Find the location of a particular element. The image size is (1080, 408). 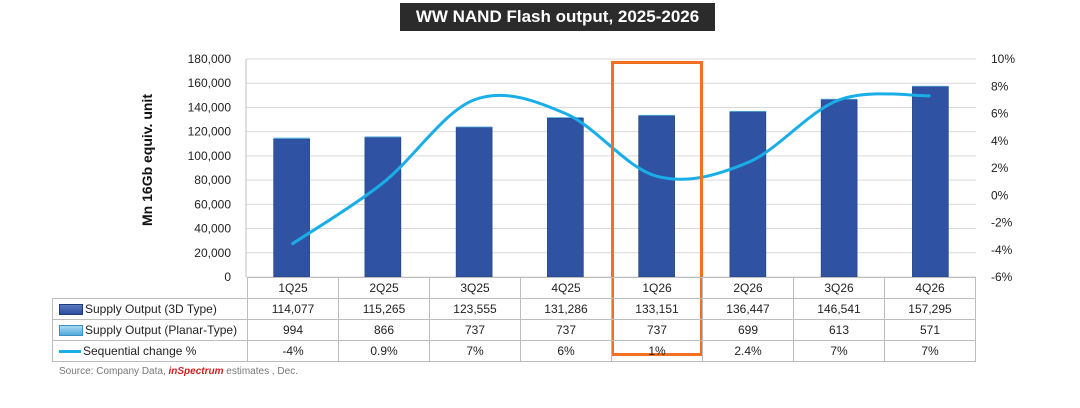

data-label: 994 is located at coordinates (293, 330).